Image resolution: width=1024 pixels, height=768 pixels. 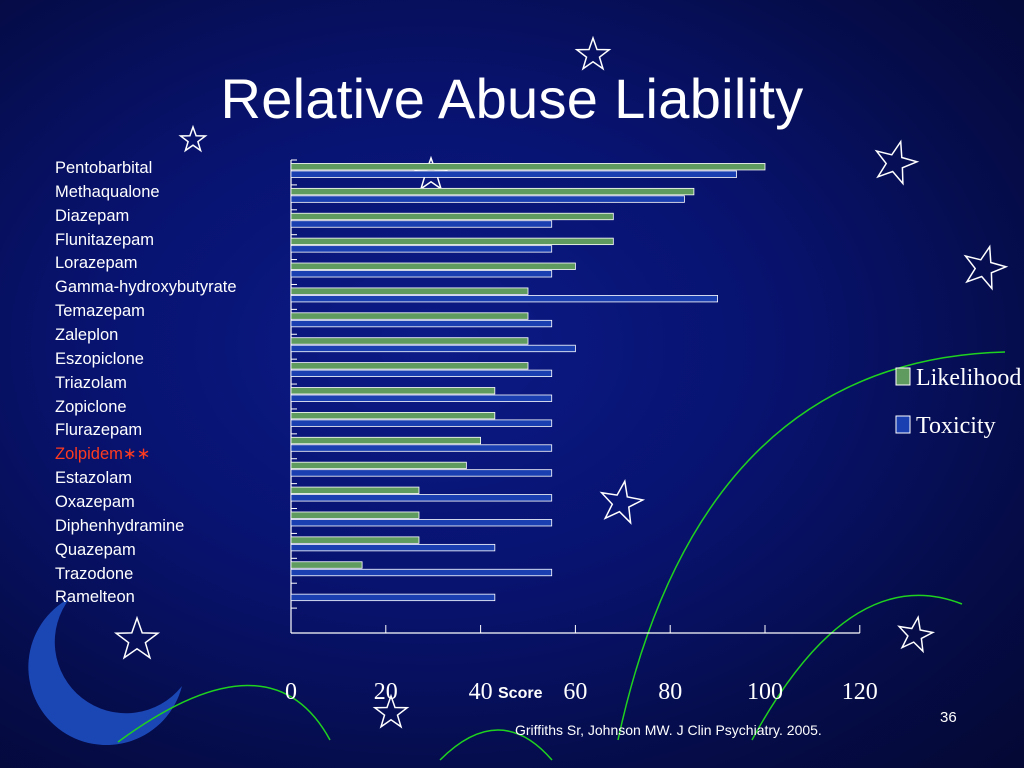 I want to click on category-label: Quazepam, so click(x=95, y=549).